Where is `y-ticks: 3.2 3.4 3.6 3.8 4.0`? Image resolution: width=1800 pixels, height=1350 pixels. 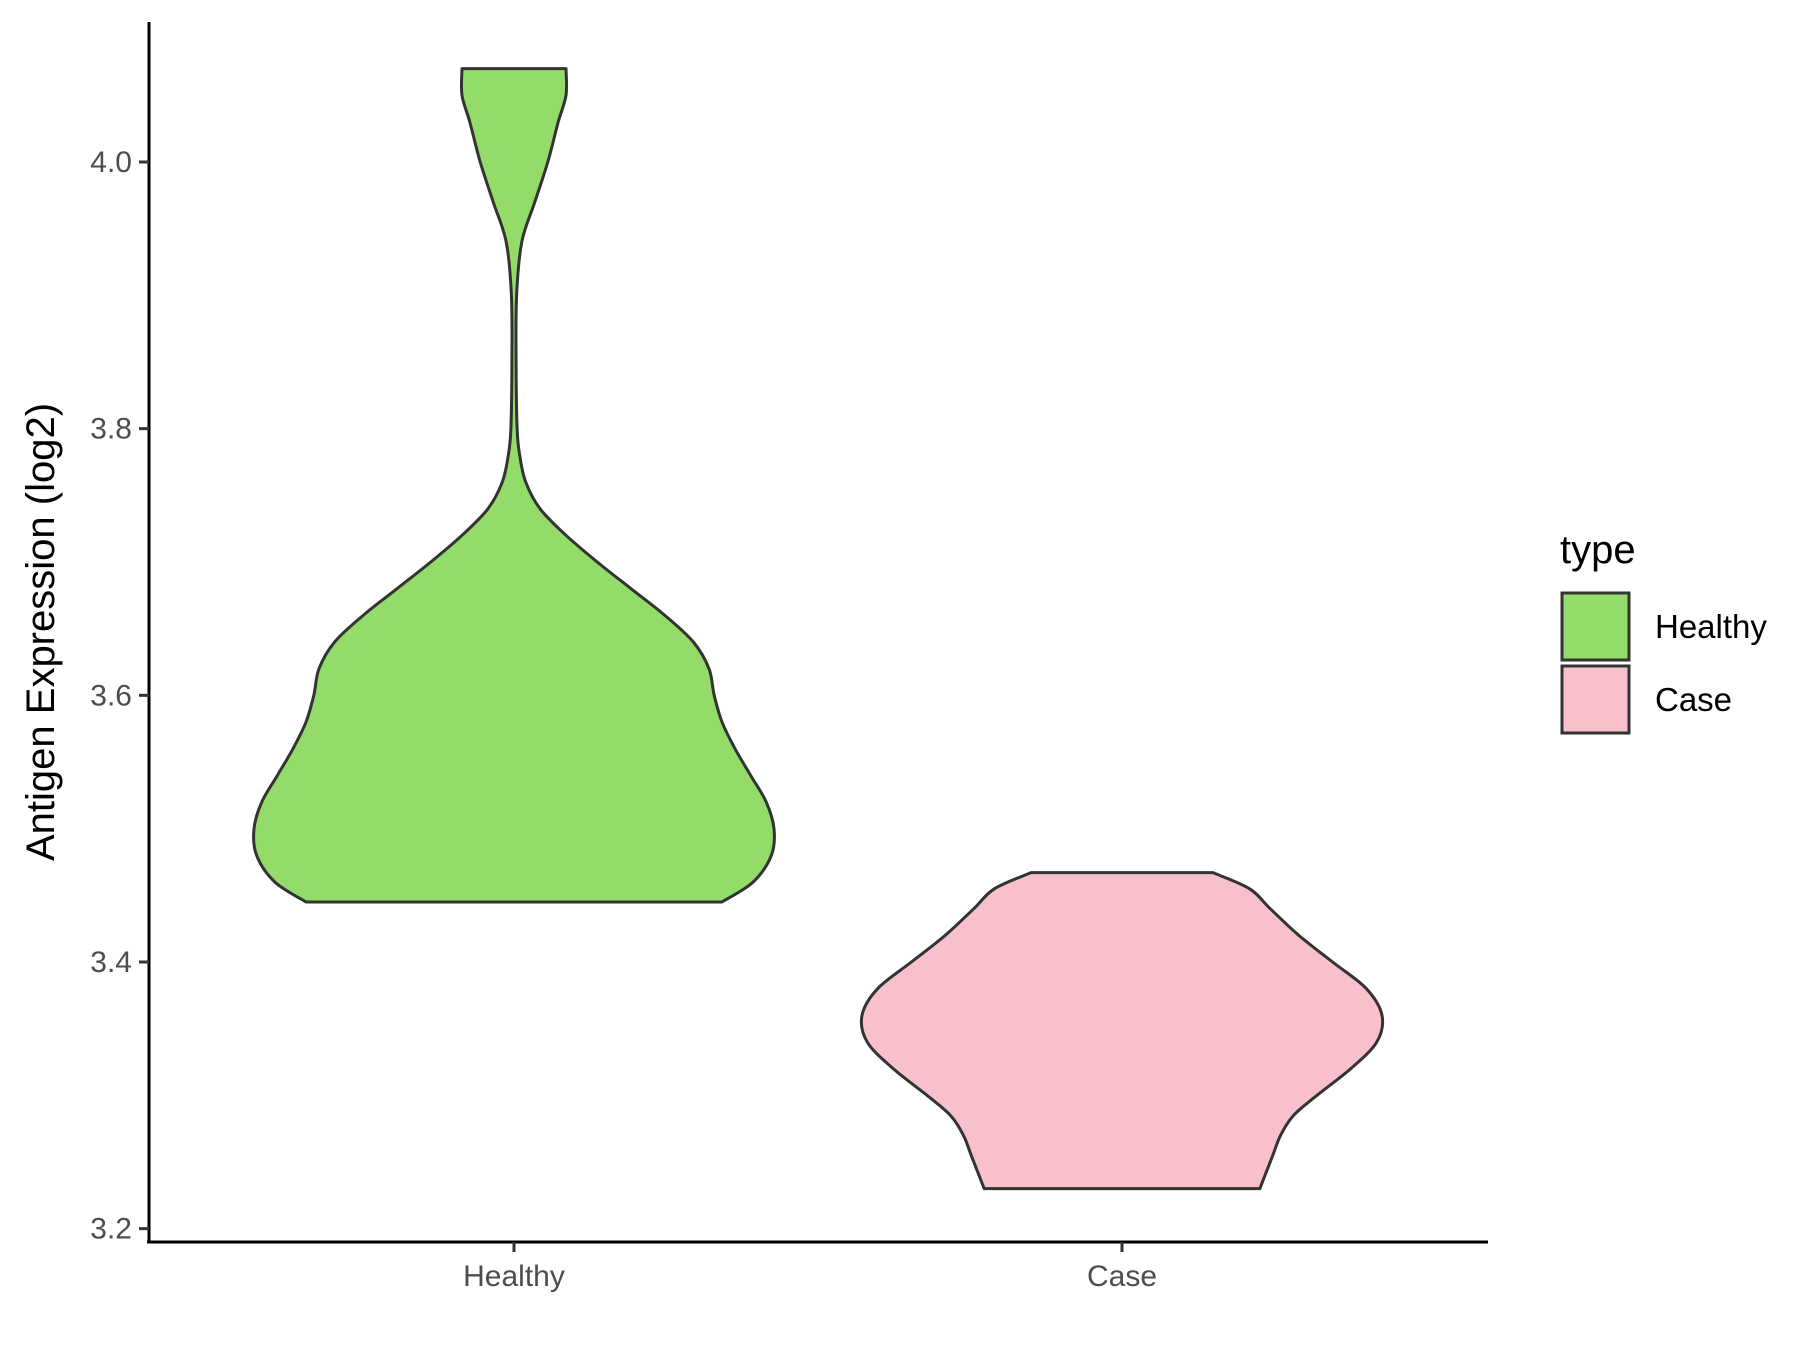 y-ticks: 3.2 3.4 3.6 3.8 4.0 is located at coordinates (119, 696).